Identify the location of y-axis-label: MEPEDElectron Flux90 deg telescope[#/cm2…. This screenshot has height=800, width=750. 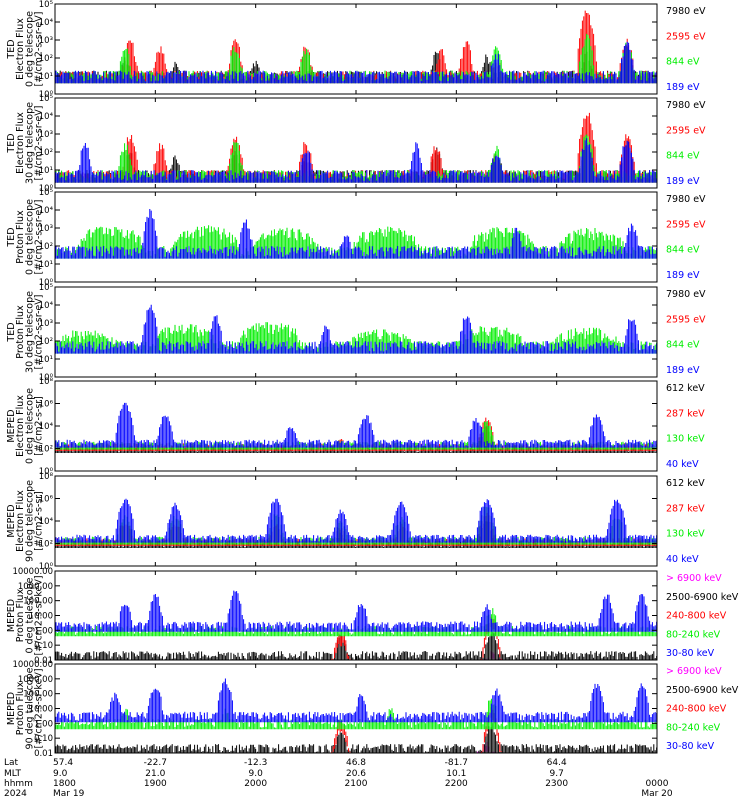
(25, 521).